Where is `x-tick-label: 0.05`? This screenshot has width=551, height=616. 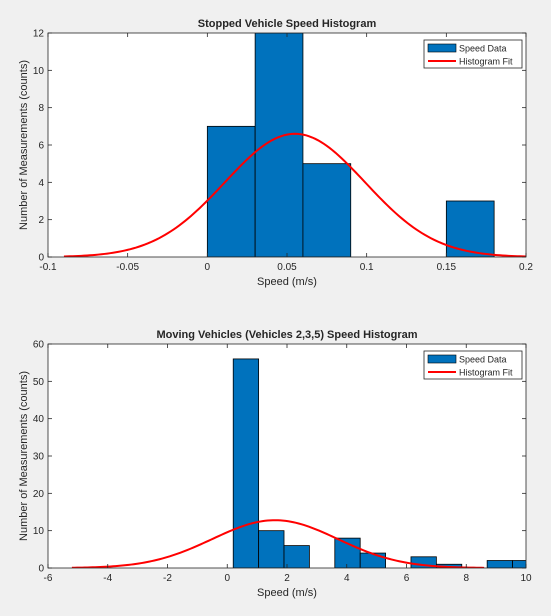 x-tick-label: 0.05 is located at coordinates (287, 267).